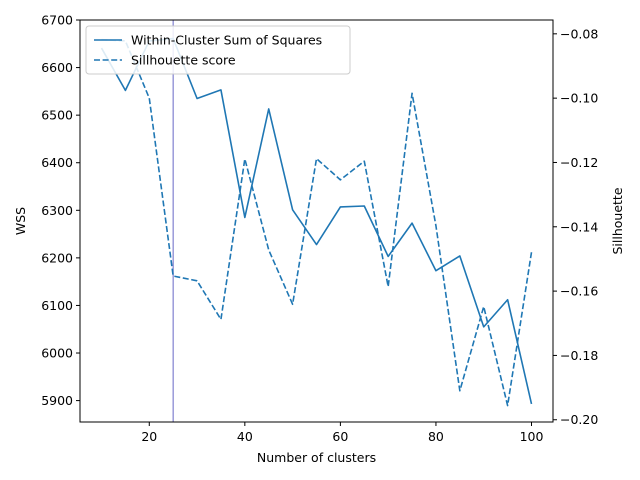 The height and width of the screenshot is (480, 640). I want to click on y-right-tick-label: −0.12, so click(579, 162).